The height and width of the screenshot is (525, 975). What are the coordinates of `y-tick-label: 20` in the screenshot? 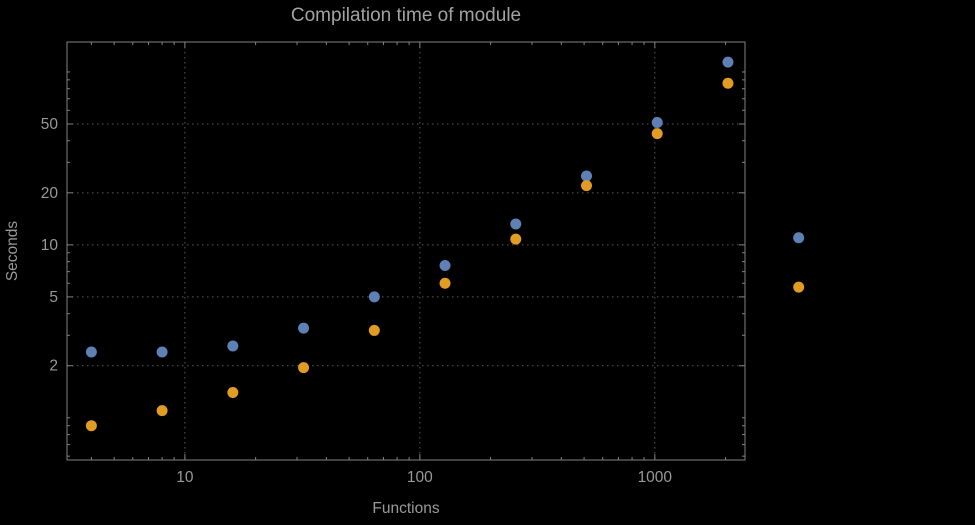 It's located at (50, 193).